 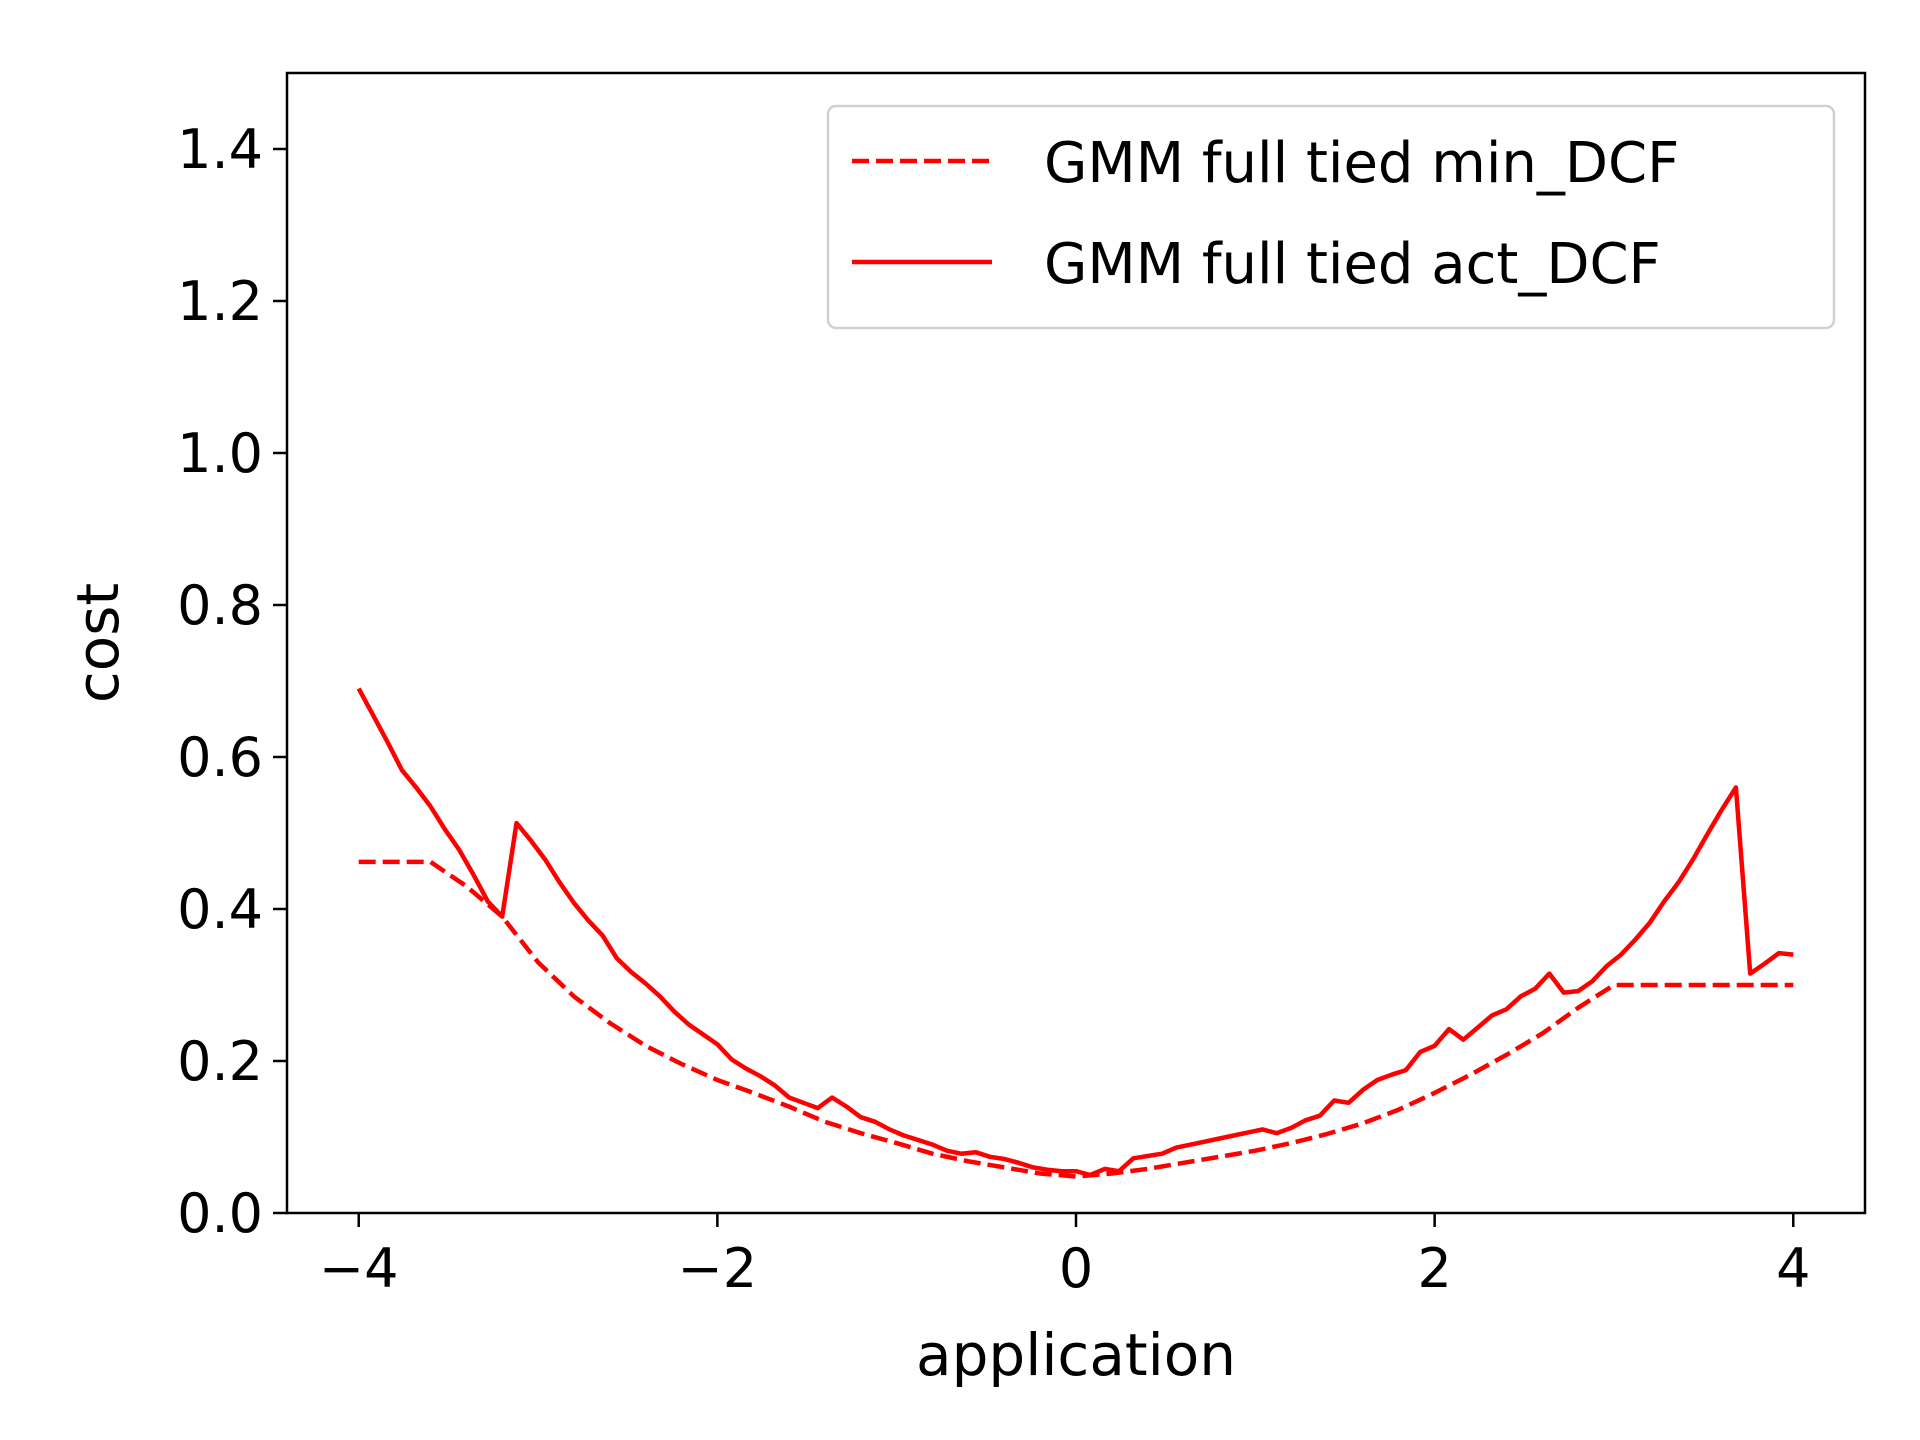 I want to click on y-tick-label: 0.0, so click(x=220, y=1213).